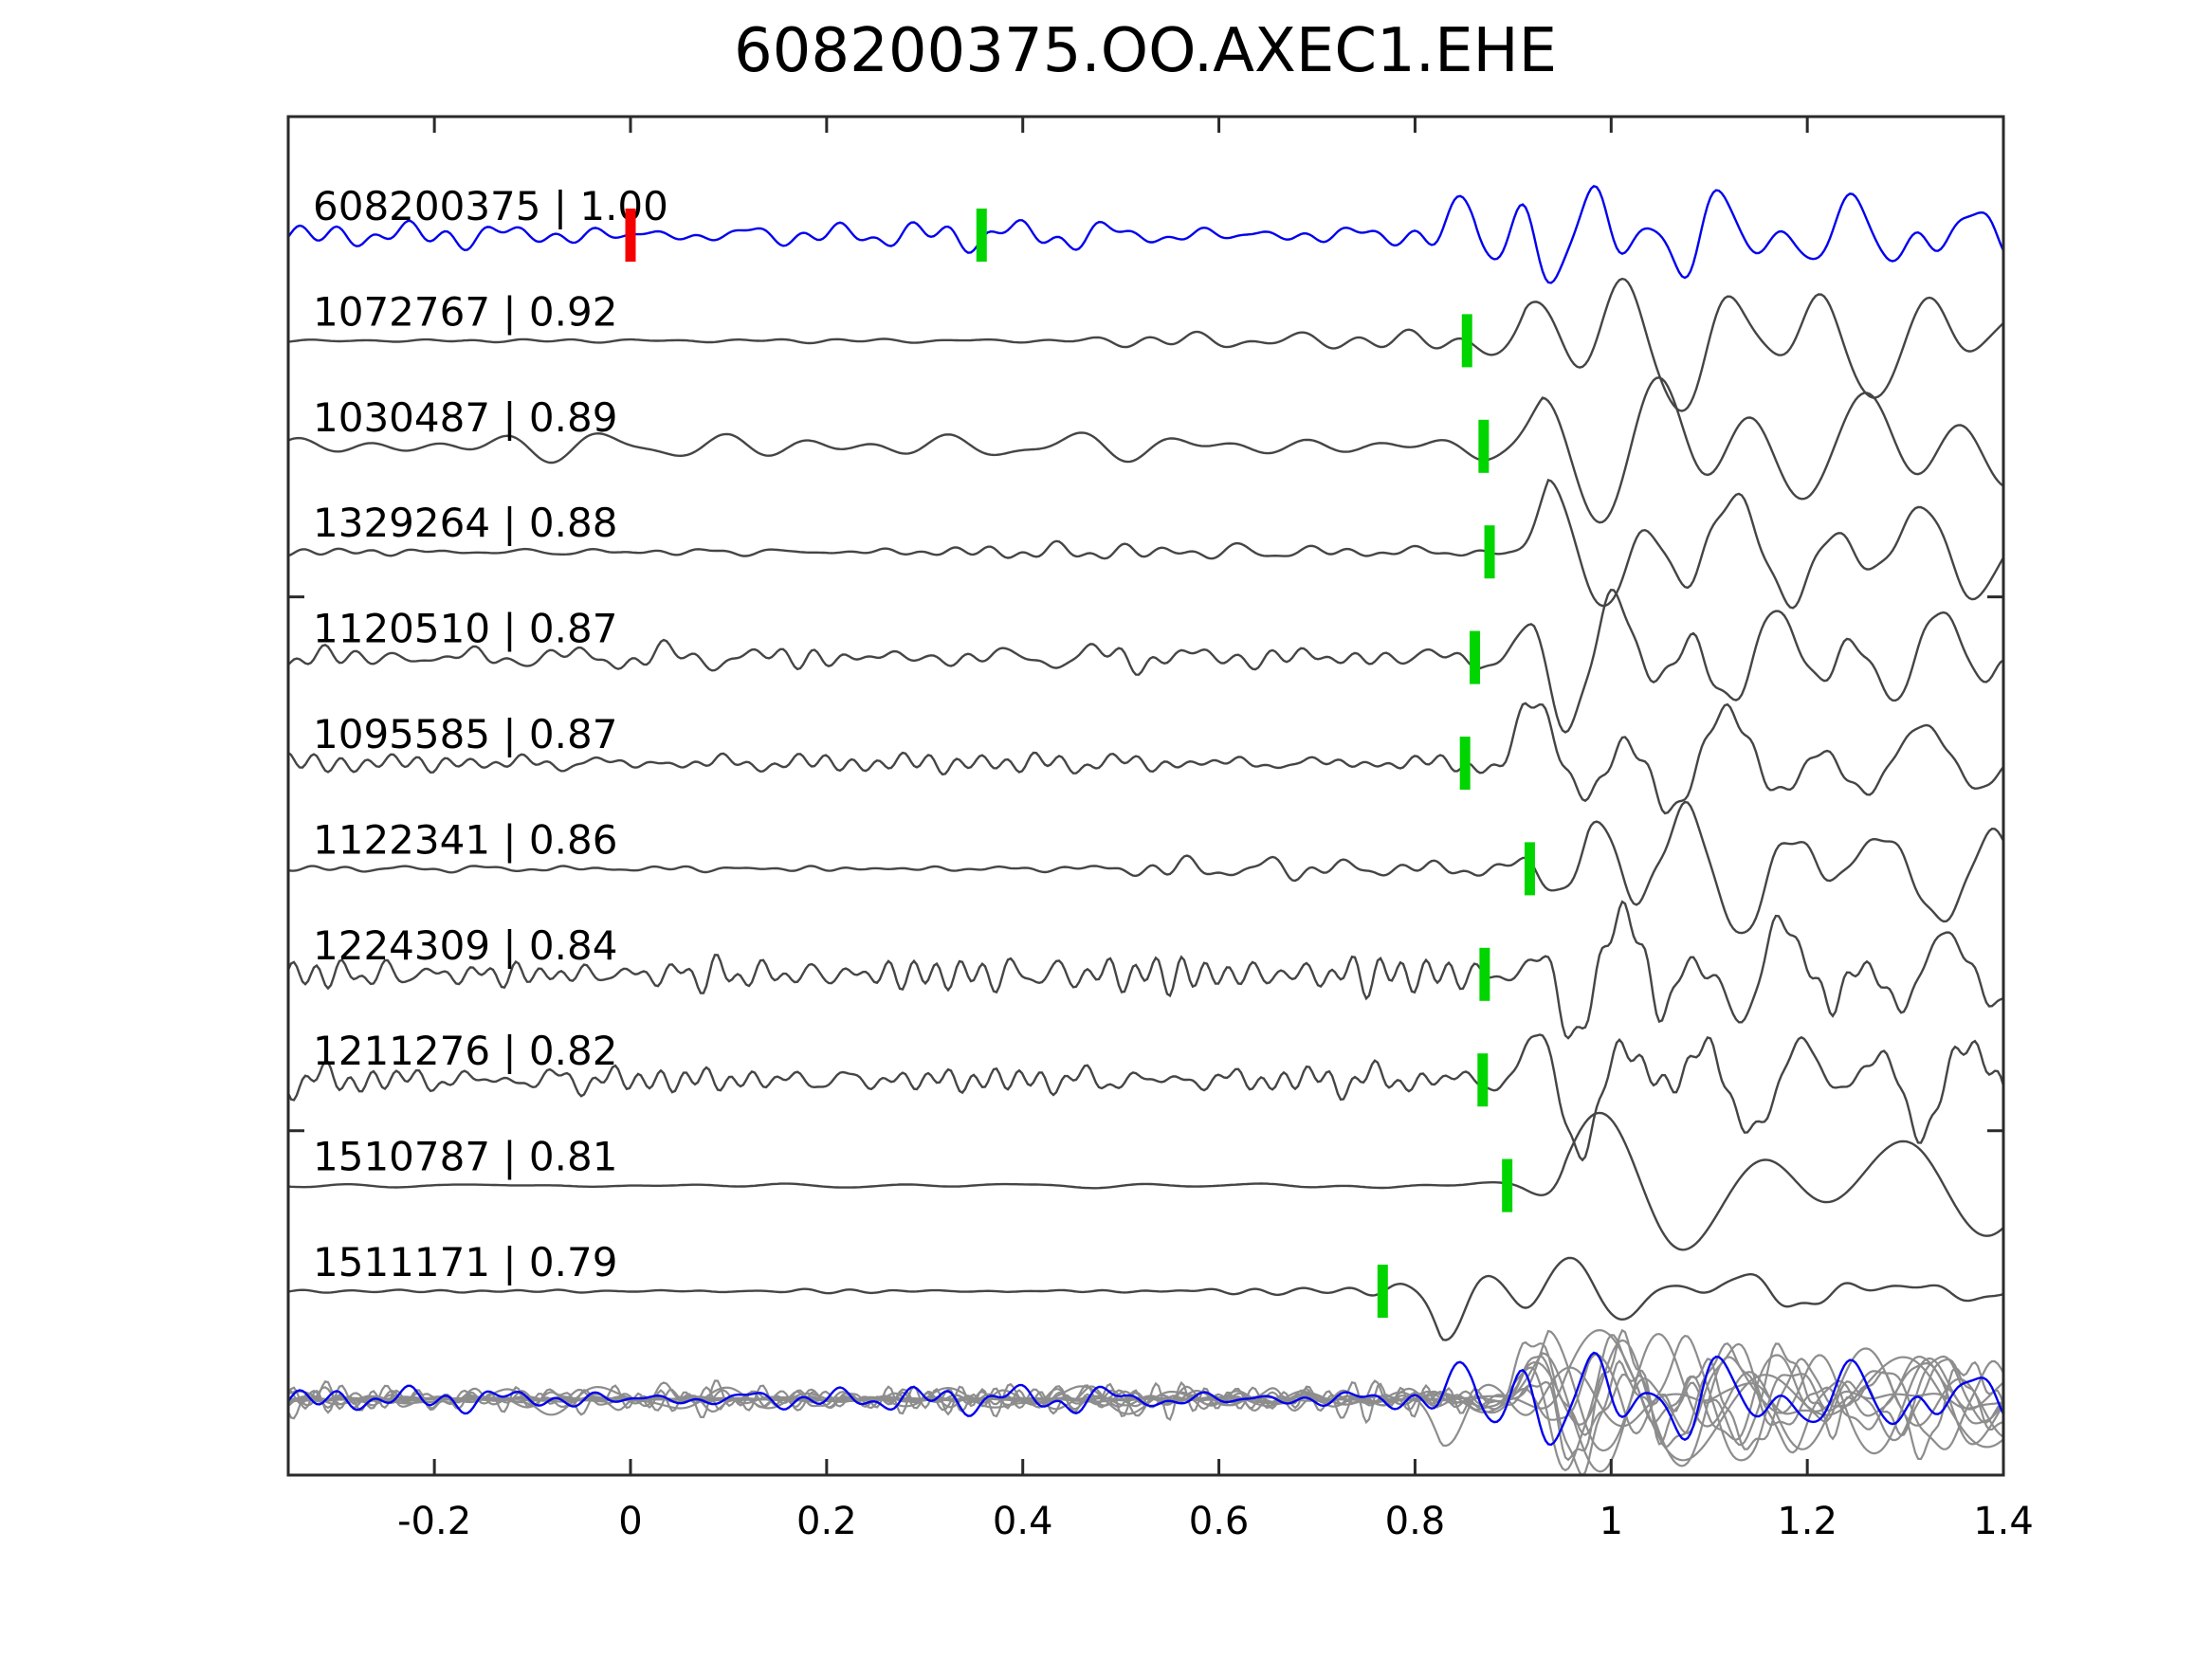 The width and height of the screenshot is (2212, 1659). I want to click on trace-label: 608200375 | 1.00, so click(490, 206).